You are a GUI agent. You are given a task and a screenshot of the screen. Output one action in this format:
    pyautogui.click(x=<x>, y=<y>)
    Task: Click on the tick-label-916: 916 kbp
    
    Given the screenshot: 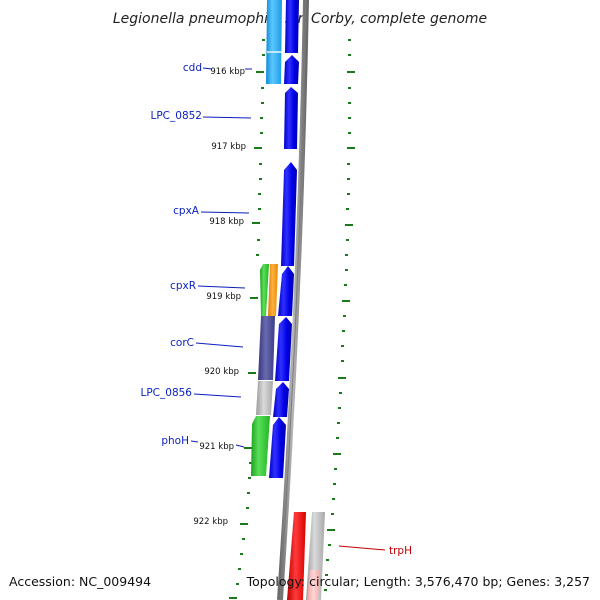 What is the action you would take?
    pyautogui.click(x=227, y=72)
    